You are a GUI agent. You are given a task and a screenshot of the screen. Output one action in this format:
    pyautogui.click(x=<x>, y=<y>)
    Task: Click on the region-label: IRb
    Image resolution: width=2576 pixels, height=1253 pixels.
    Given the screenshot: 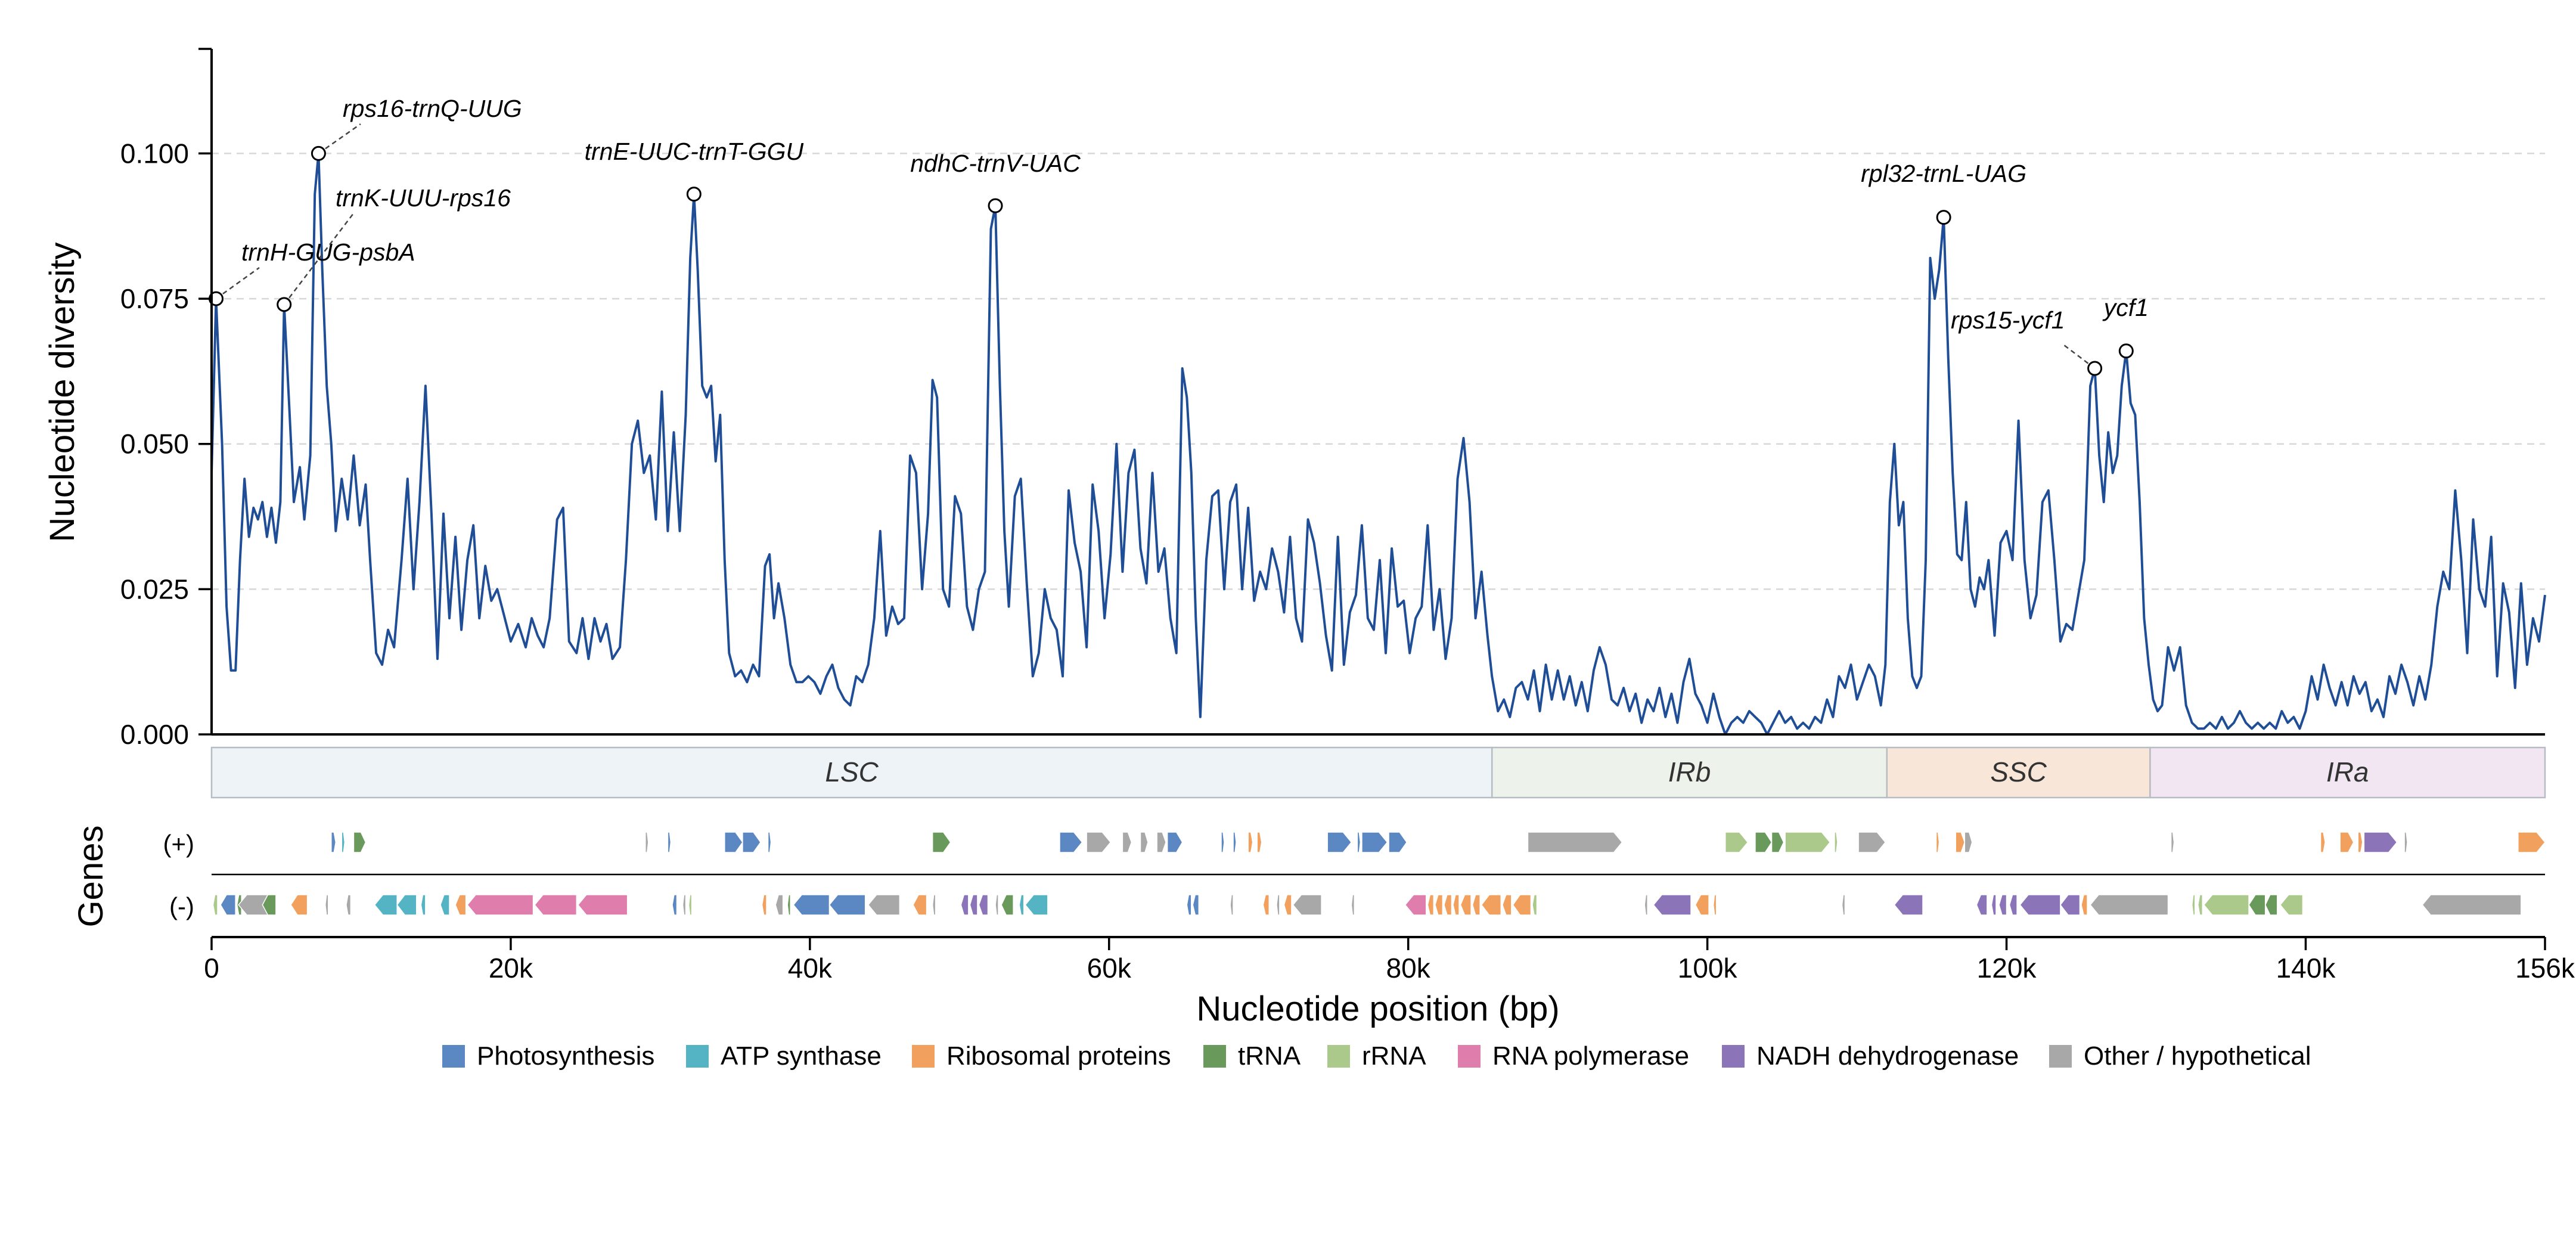 What is the action you would take?
    pyautogui.click(x=1690, y=771)
    